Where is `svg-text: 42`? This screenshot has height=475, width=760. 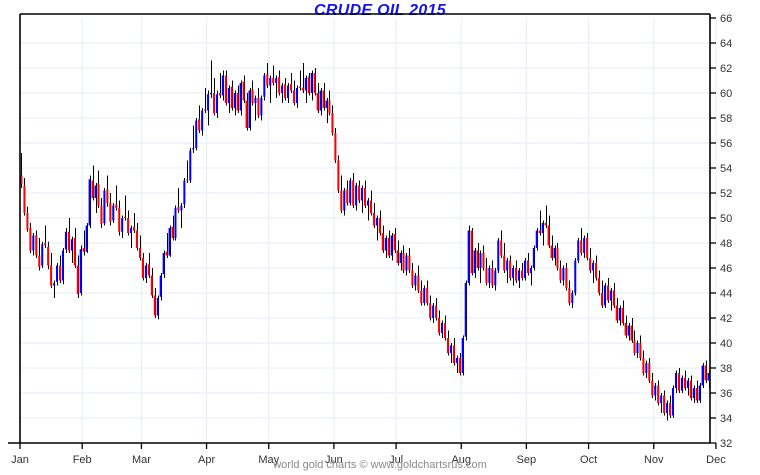
svg-text: 42 is located at coordinates (726, 319).